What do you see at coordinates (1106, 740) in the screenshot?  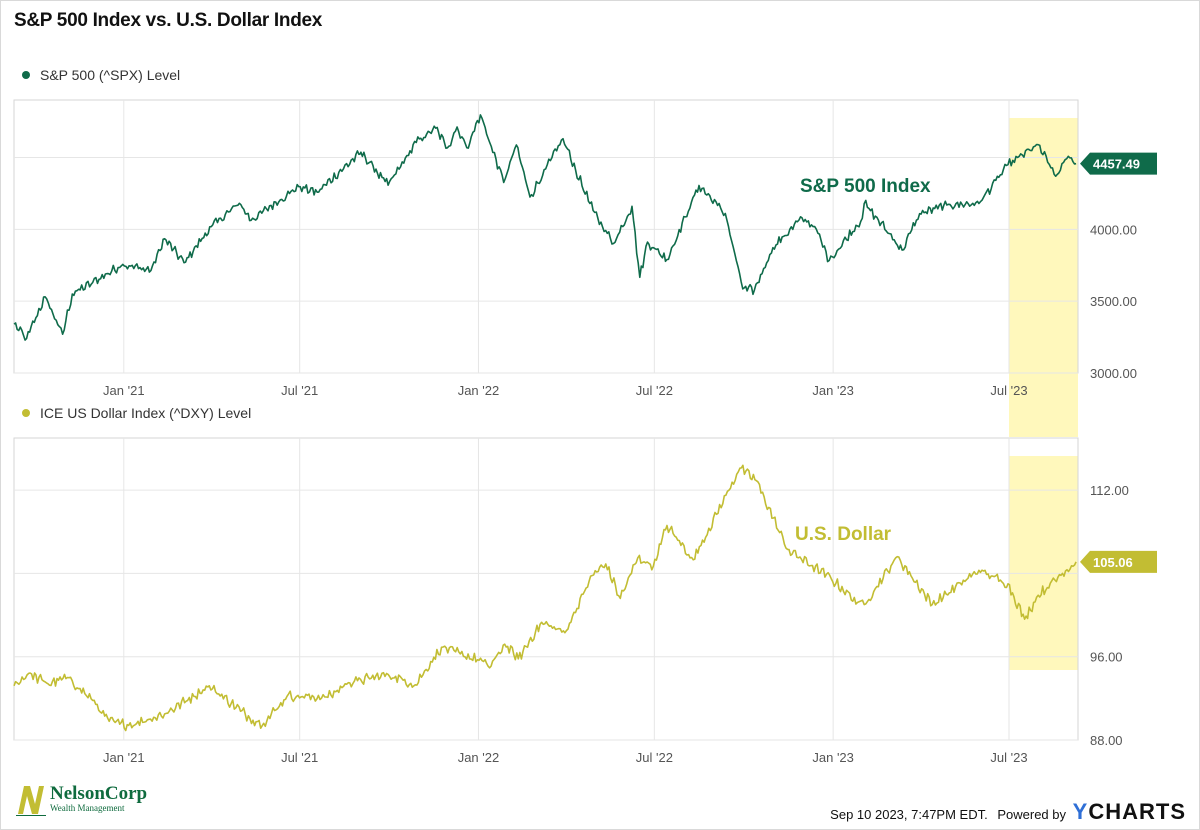 I see `y-tick-label: 88.00` at bounding box center [1106, 740].